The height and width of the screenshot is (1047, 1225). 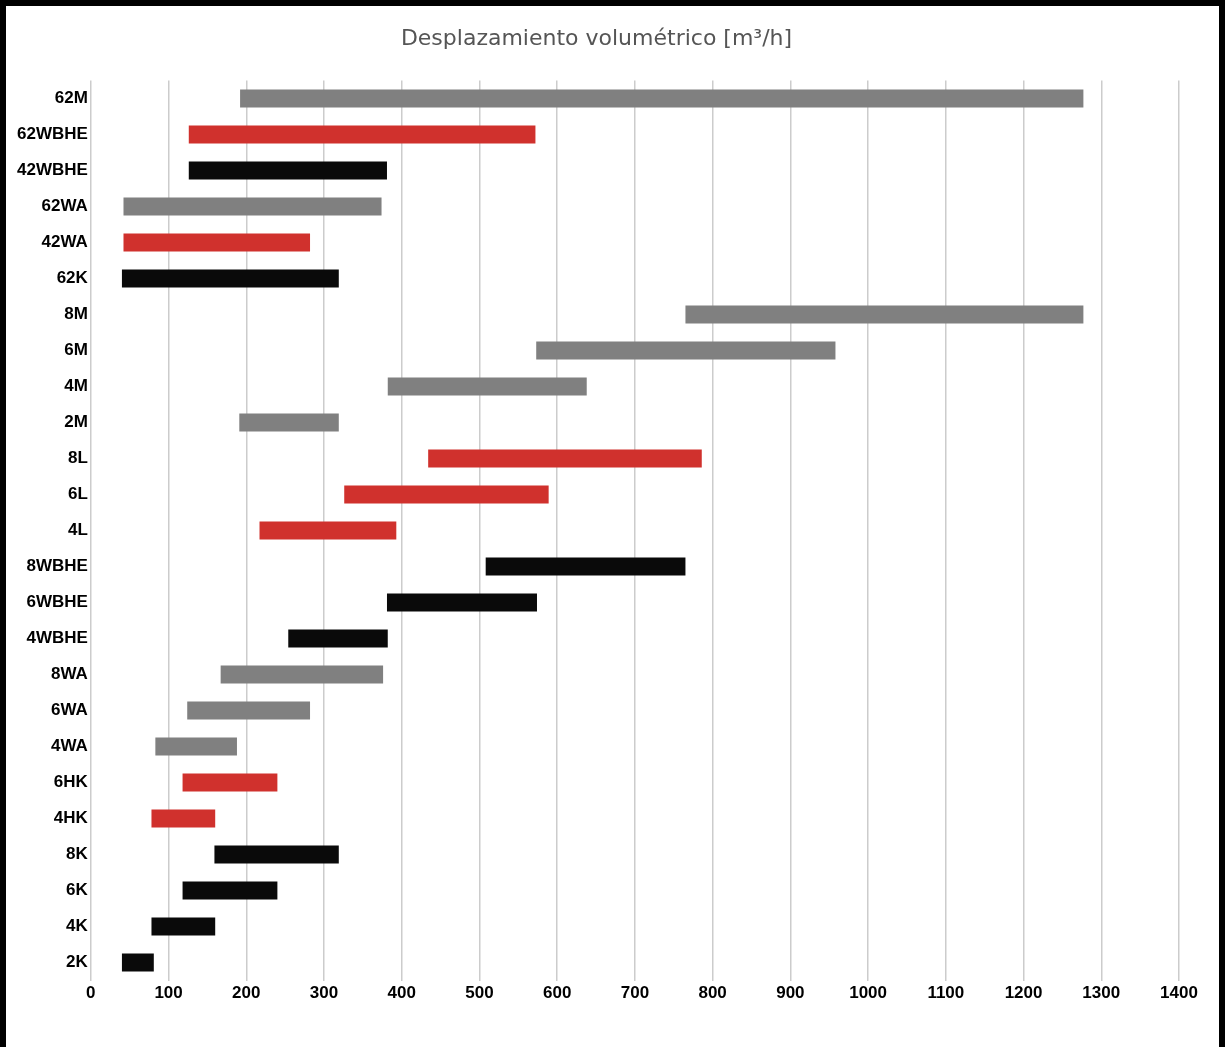 I want to click on y-tick-label: 62K, so click(x=72, y=278).